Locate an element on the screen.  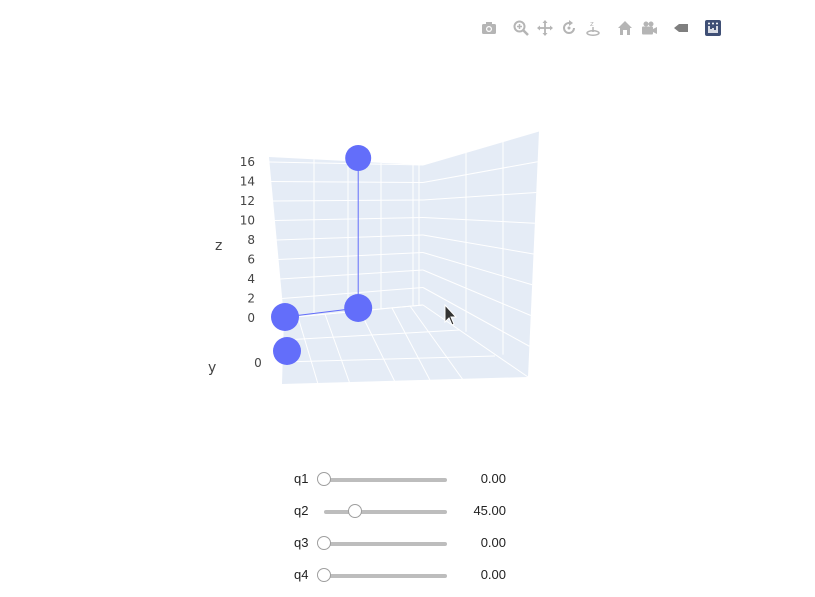
z-tick-label: 2 is located at coordinates (251, 299).